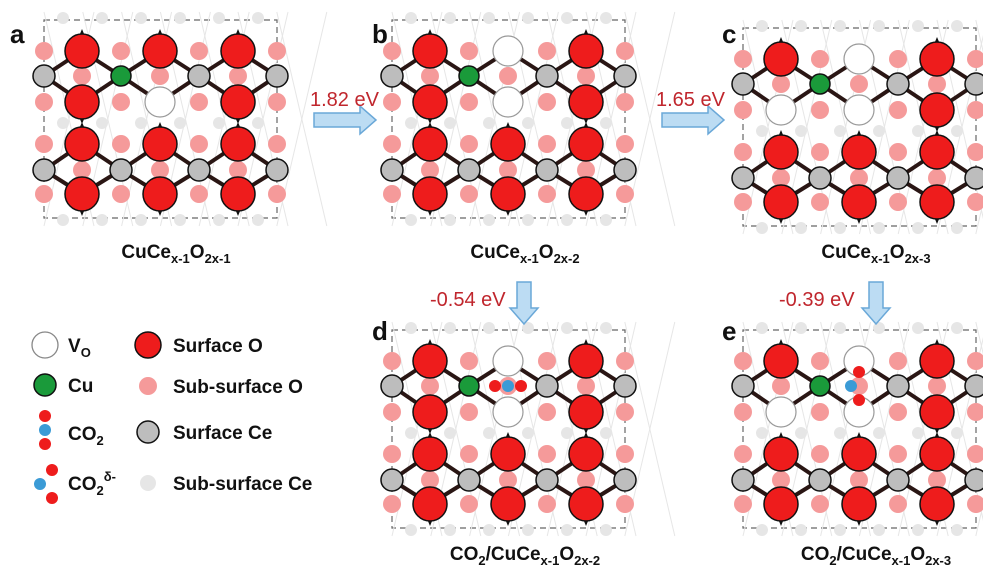 The image size is (983, 574). What do you see at coordinates (238, 387) in the screenshot?
I see `svg-text: Sub-surface O` at bounding box center [238, 387].